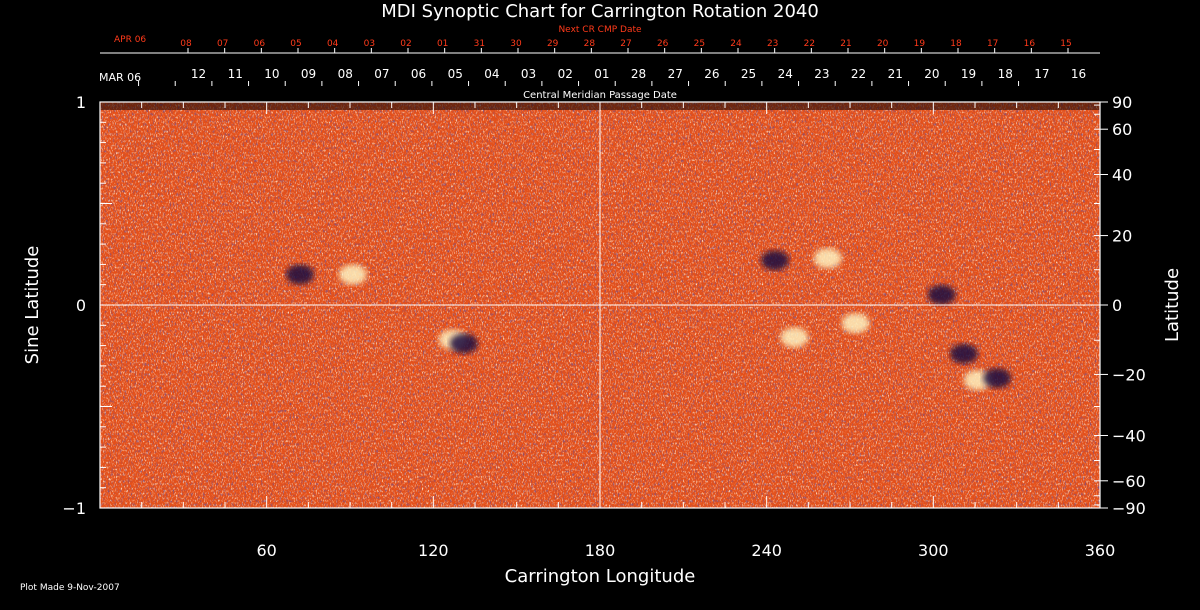  Describe the element at coordinates (565, 74) in the screenshot. I see `cmp-day-label: 02` at that location.